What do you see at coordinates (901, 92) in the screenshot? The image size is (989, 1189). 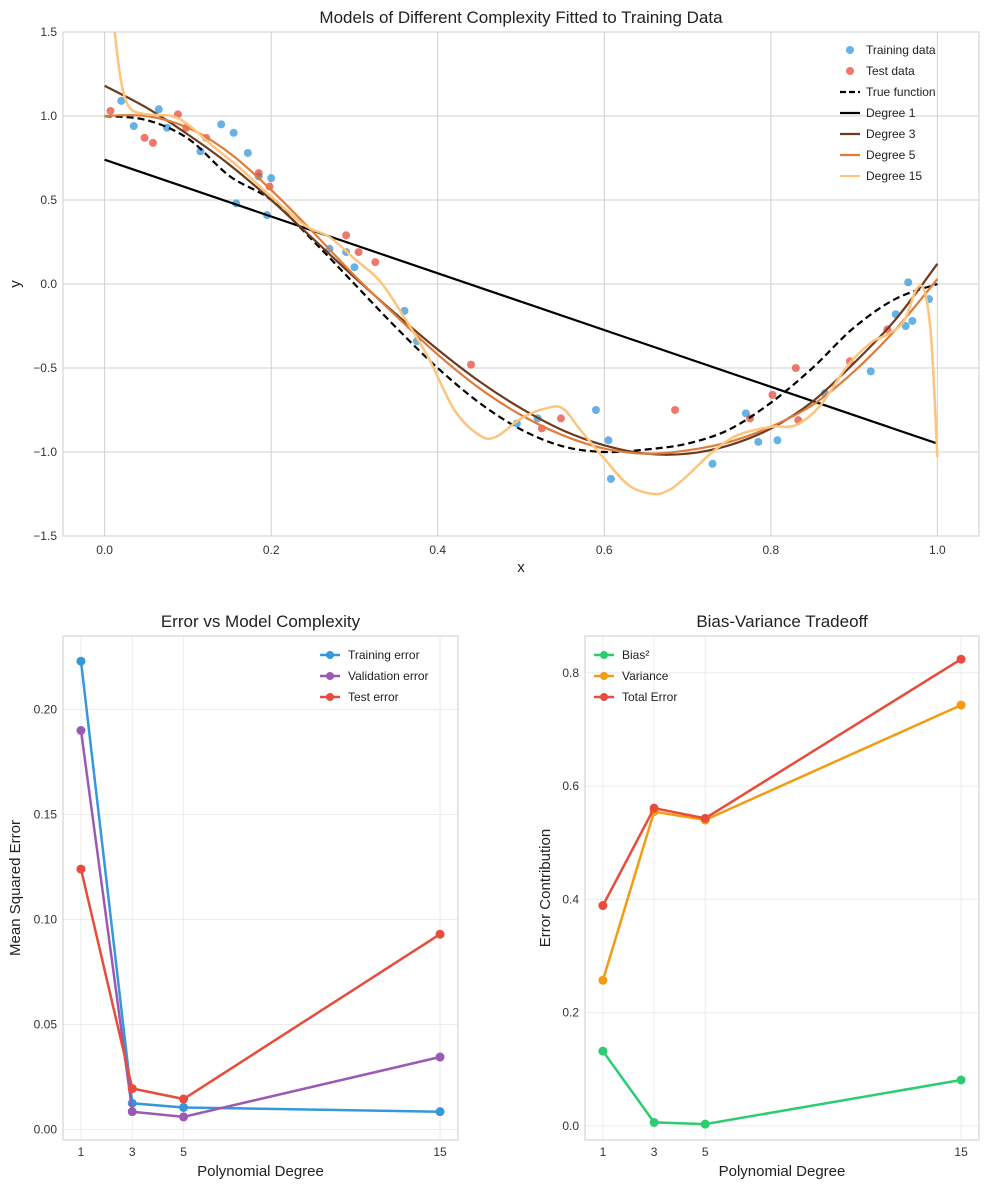 I see `legend-label: True function` at bounding box center [901, 92].